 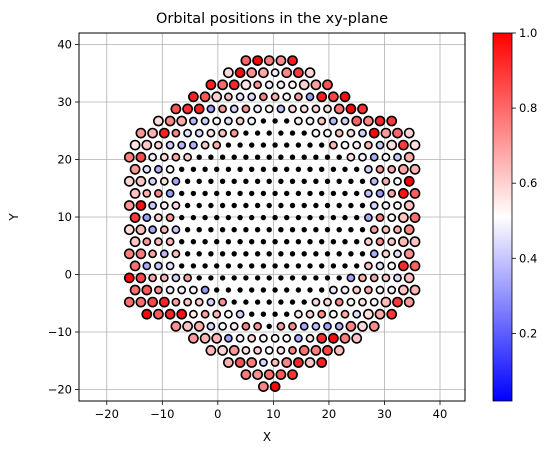 I want to click on y-tick-label: −10, so click(x=60, y=332).